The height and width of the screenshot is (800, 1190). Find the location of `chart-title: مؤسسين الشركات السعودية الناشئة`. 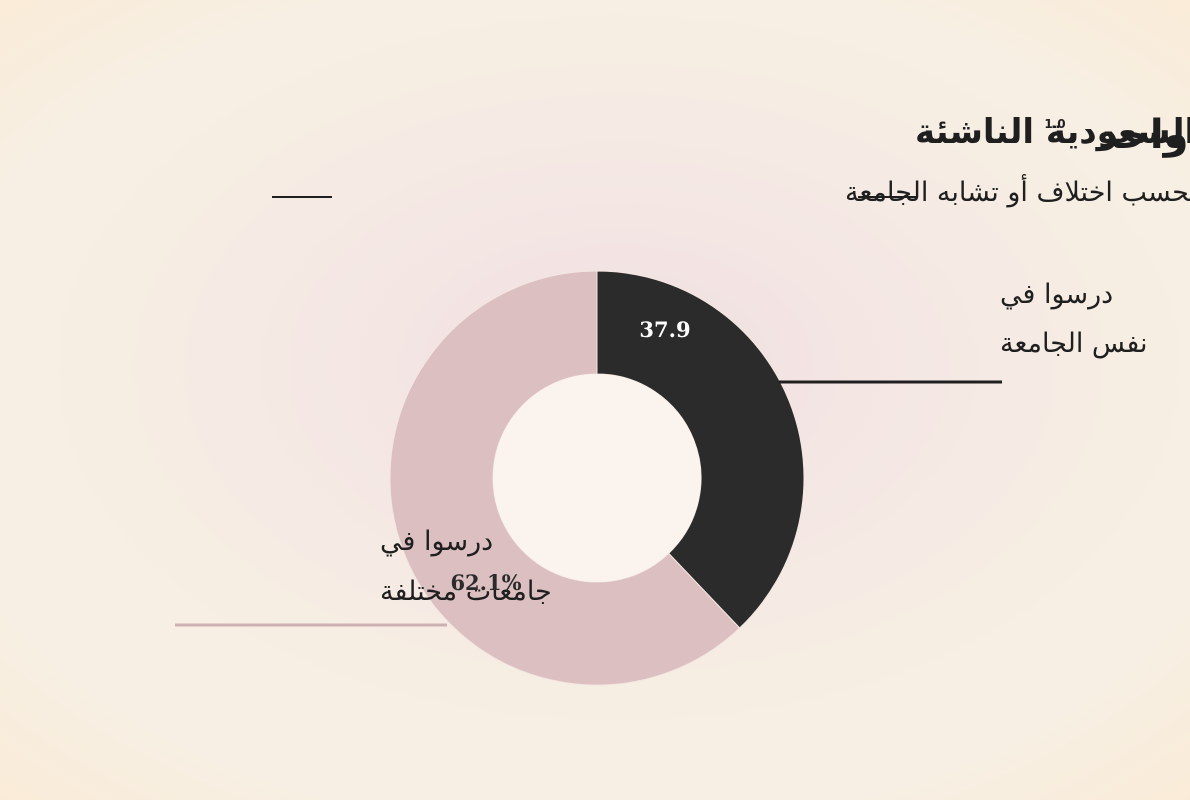

chart-title: مؤسسين الشركات السعودية الناشئة is located at coordinates (1052, 132).